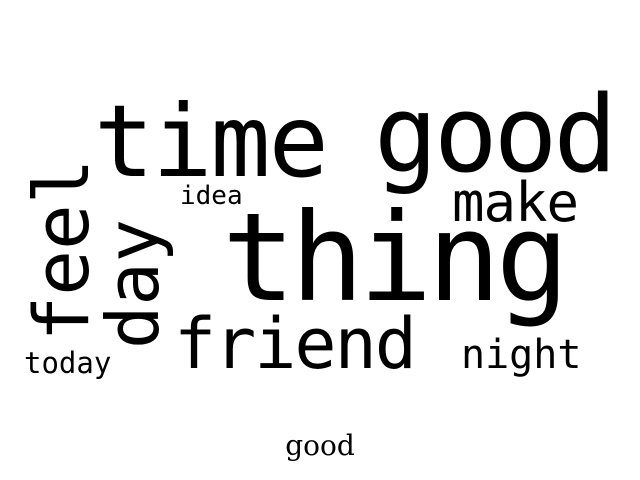 The height and width of the screenshot is (480, 640). What do you see at coordinates (68, 363) in the screenshot?
I see `word-today: today` at bounding box center [68, 363].